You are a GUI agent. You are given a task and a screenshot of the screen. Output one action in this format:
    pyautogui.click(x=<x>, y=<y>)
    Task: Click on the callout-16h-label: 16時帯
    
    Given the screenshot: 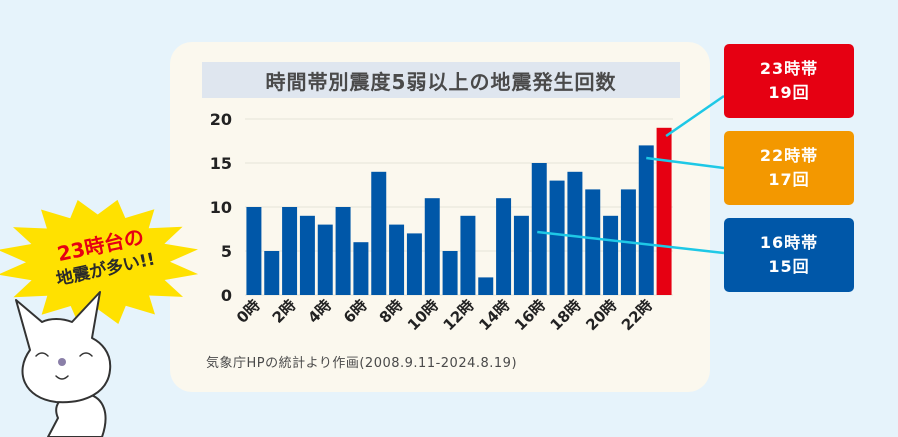 What is the action you would take?
    pyautogui.click(x=789, y=242)
    